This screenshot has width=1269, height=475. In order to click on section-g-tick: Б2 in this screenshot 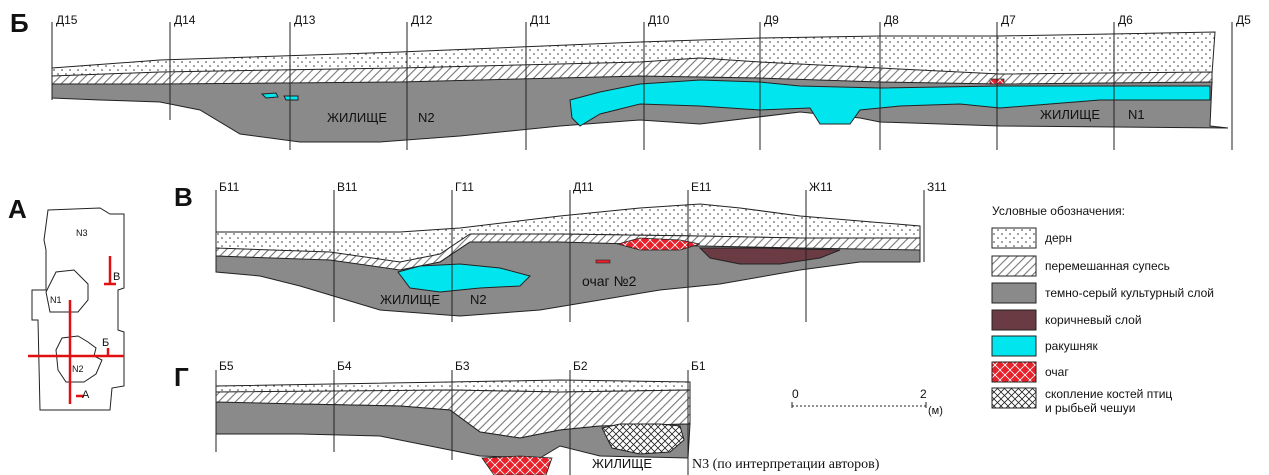, I will do `click(580, 366)`.